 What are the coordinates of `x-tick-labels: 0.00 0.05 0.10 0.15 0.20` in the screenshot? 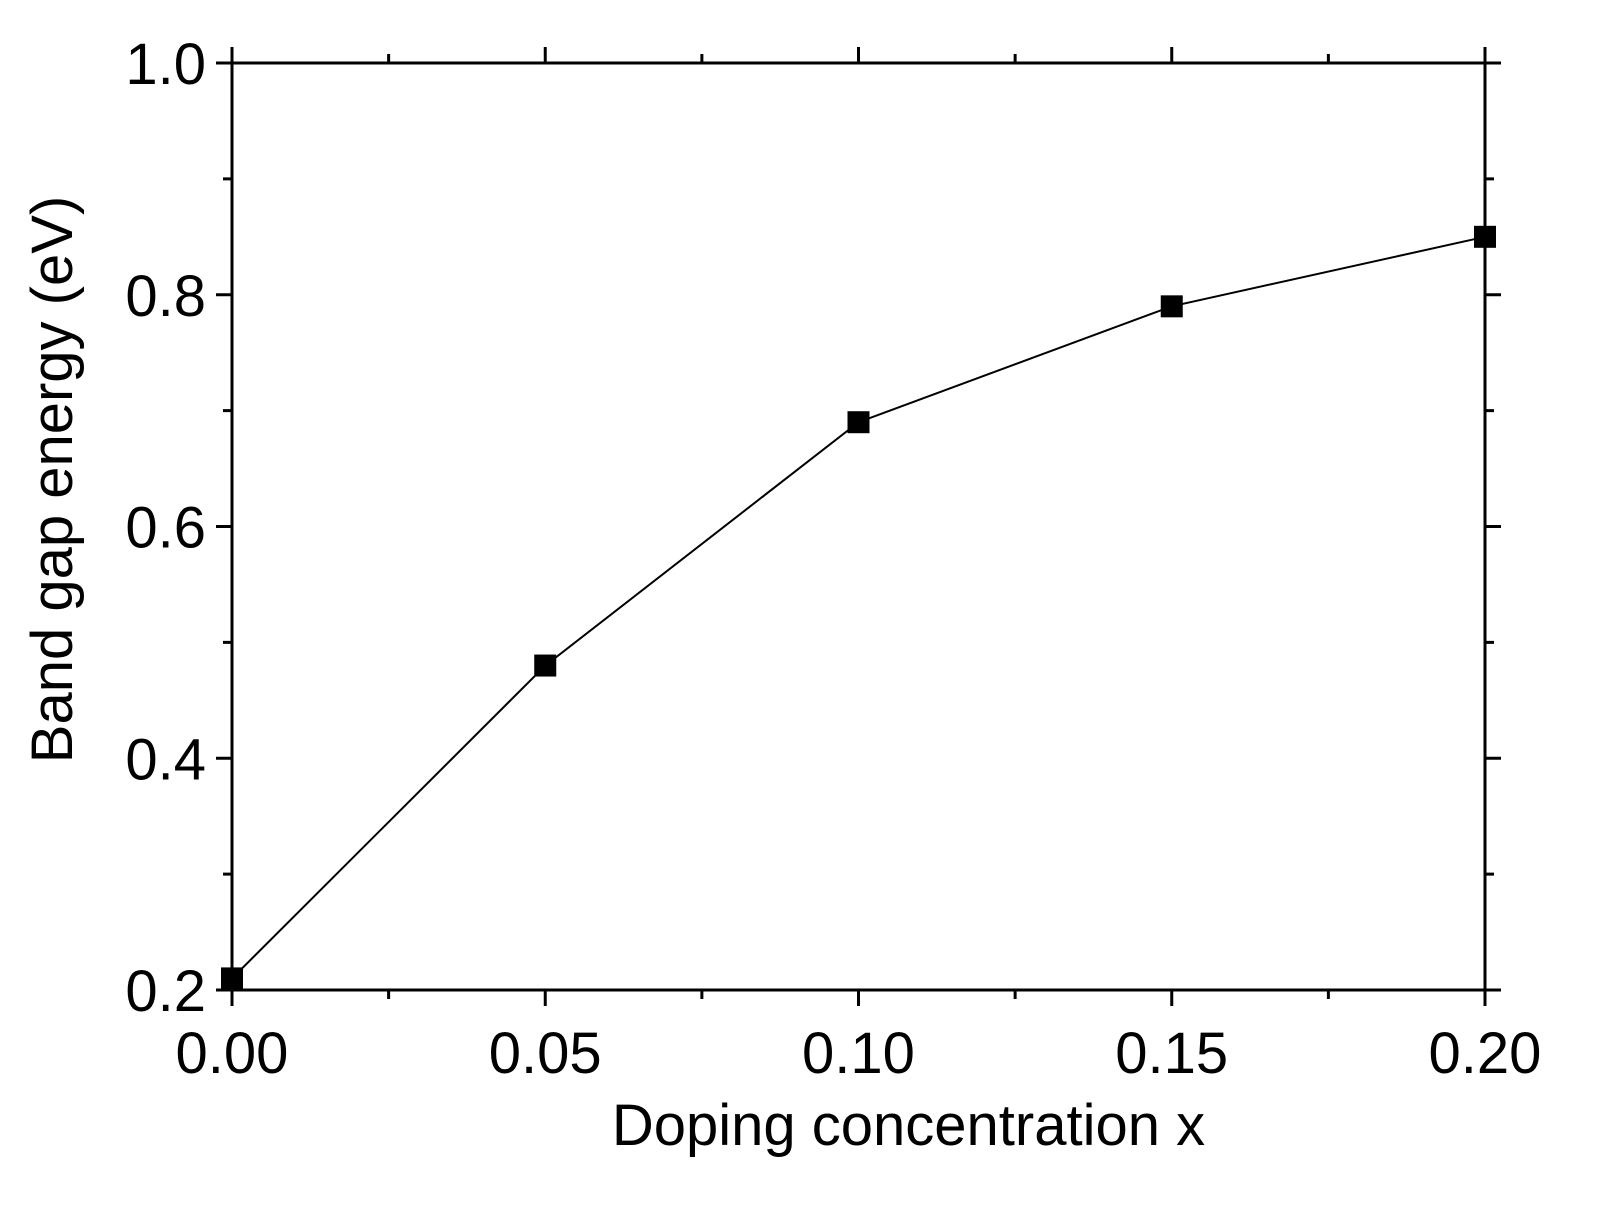 It's located at (859, 1053).